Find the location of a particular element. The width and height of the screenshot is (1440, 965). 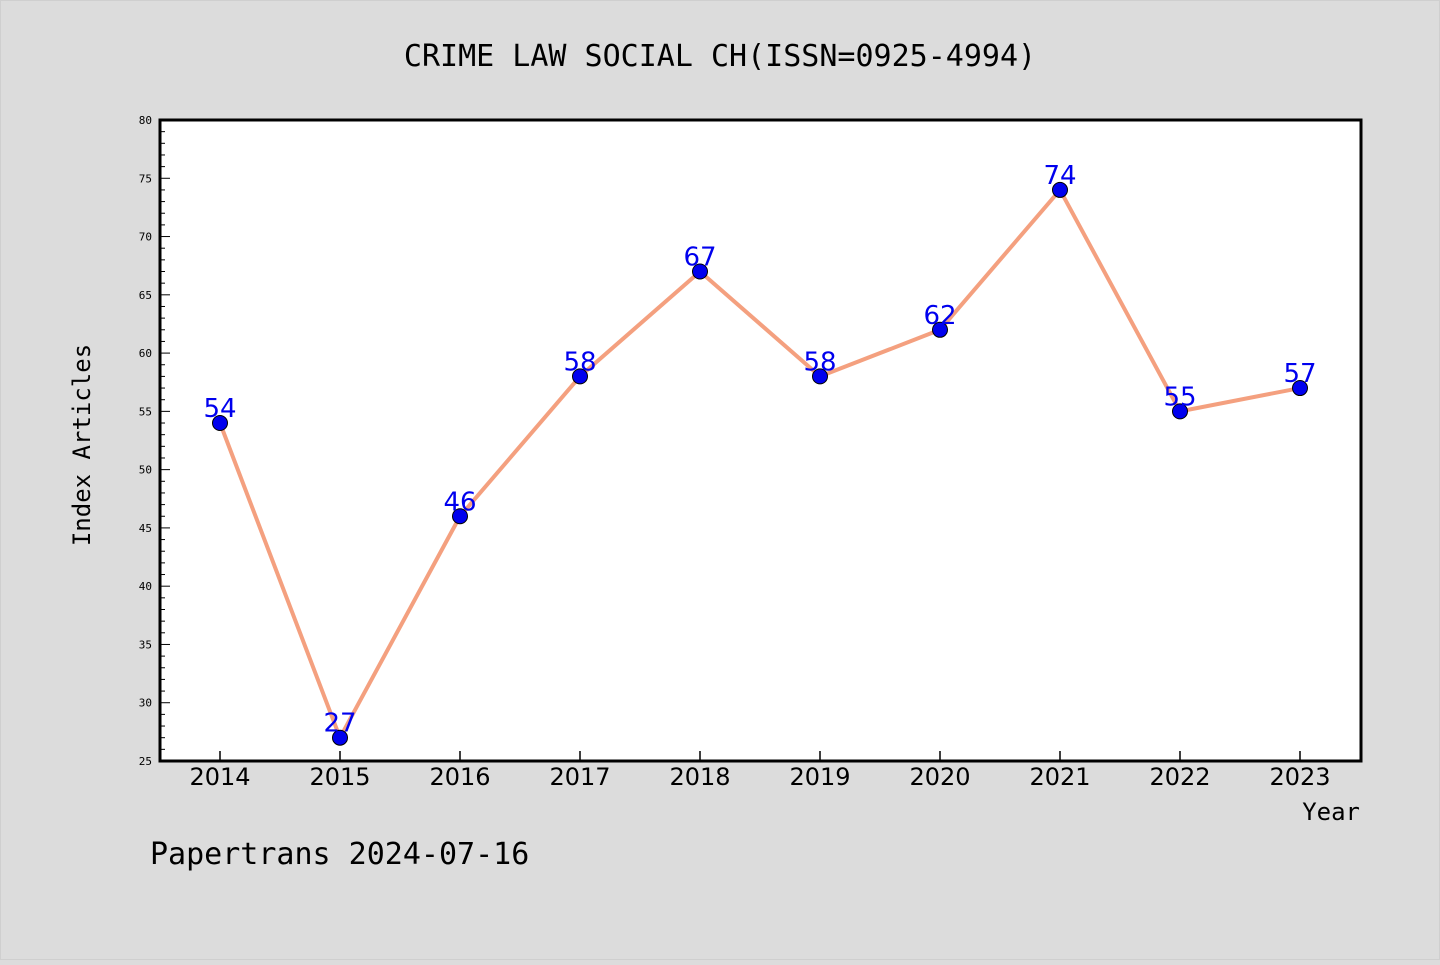

data-label: 54 is located at coordinates (219, 409).